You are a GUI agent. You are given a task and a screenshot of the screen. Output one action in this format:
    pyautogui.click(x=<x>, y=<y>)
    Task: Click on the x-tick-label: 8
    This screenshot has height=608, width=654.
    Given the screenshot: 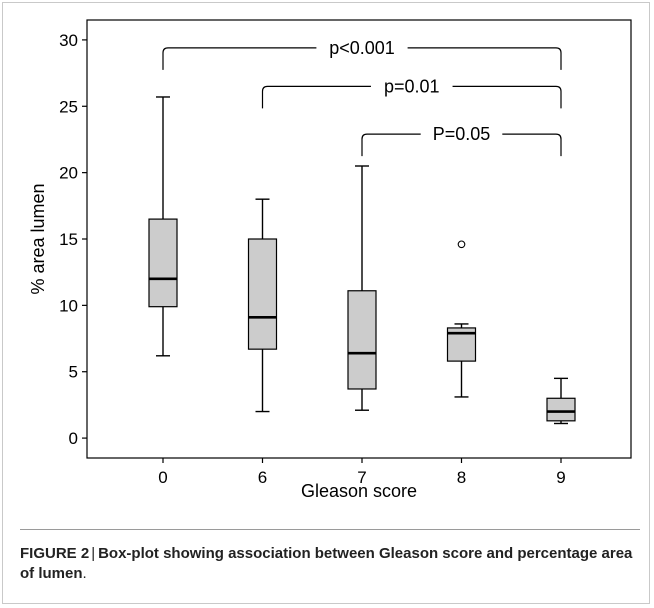 What is the action you would take?
    pyautogui.click(x=461, y=477)
    